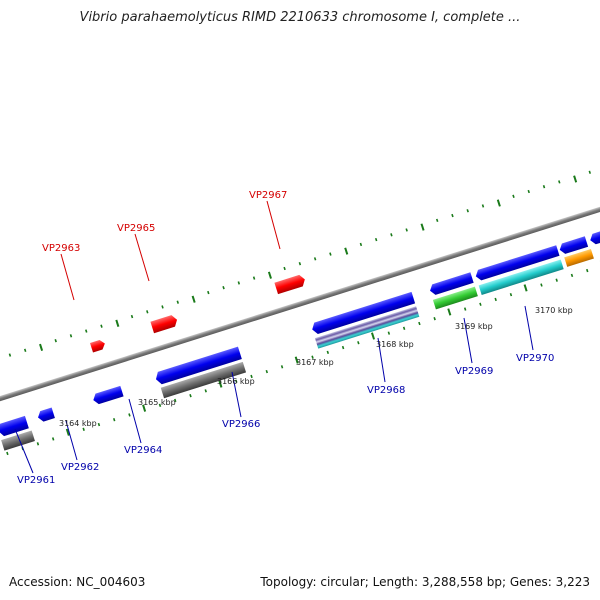 This screenshot has height=600, width=600. Describe the element at coordinates (573, 245) in the screenshot. I see `gene-feature-next` at that location.